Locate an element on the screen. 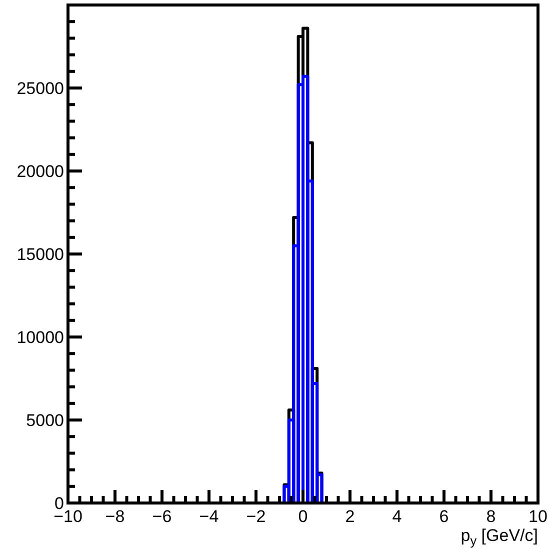 Image resolution: width=549 pixels, height=552 pixels. y-tick-label: 5000 is located at coordinates (45, 420).